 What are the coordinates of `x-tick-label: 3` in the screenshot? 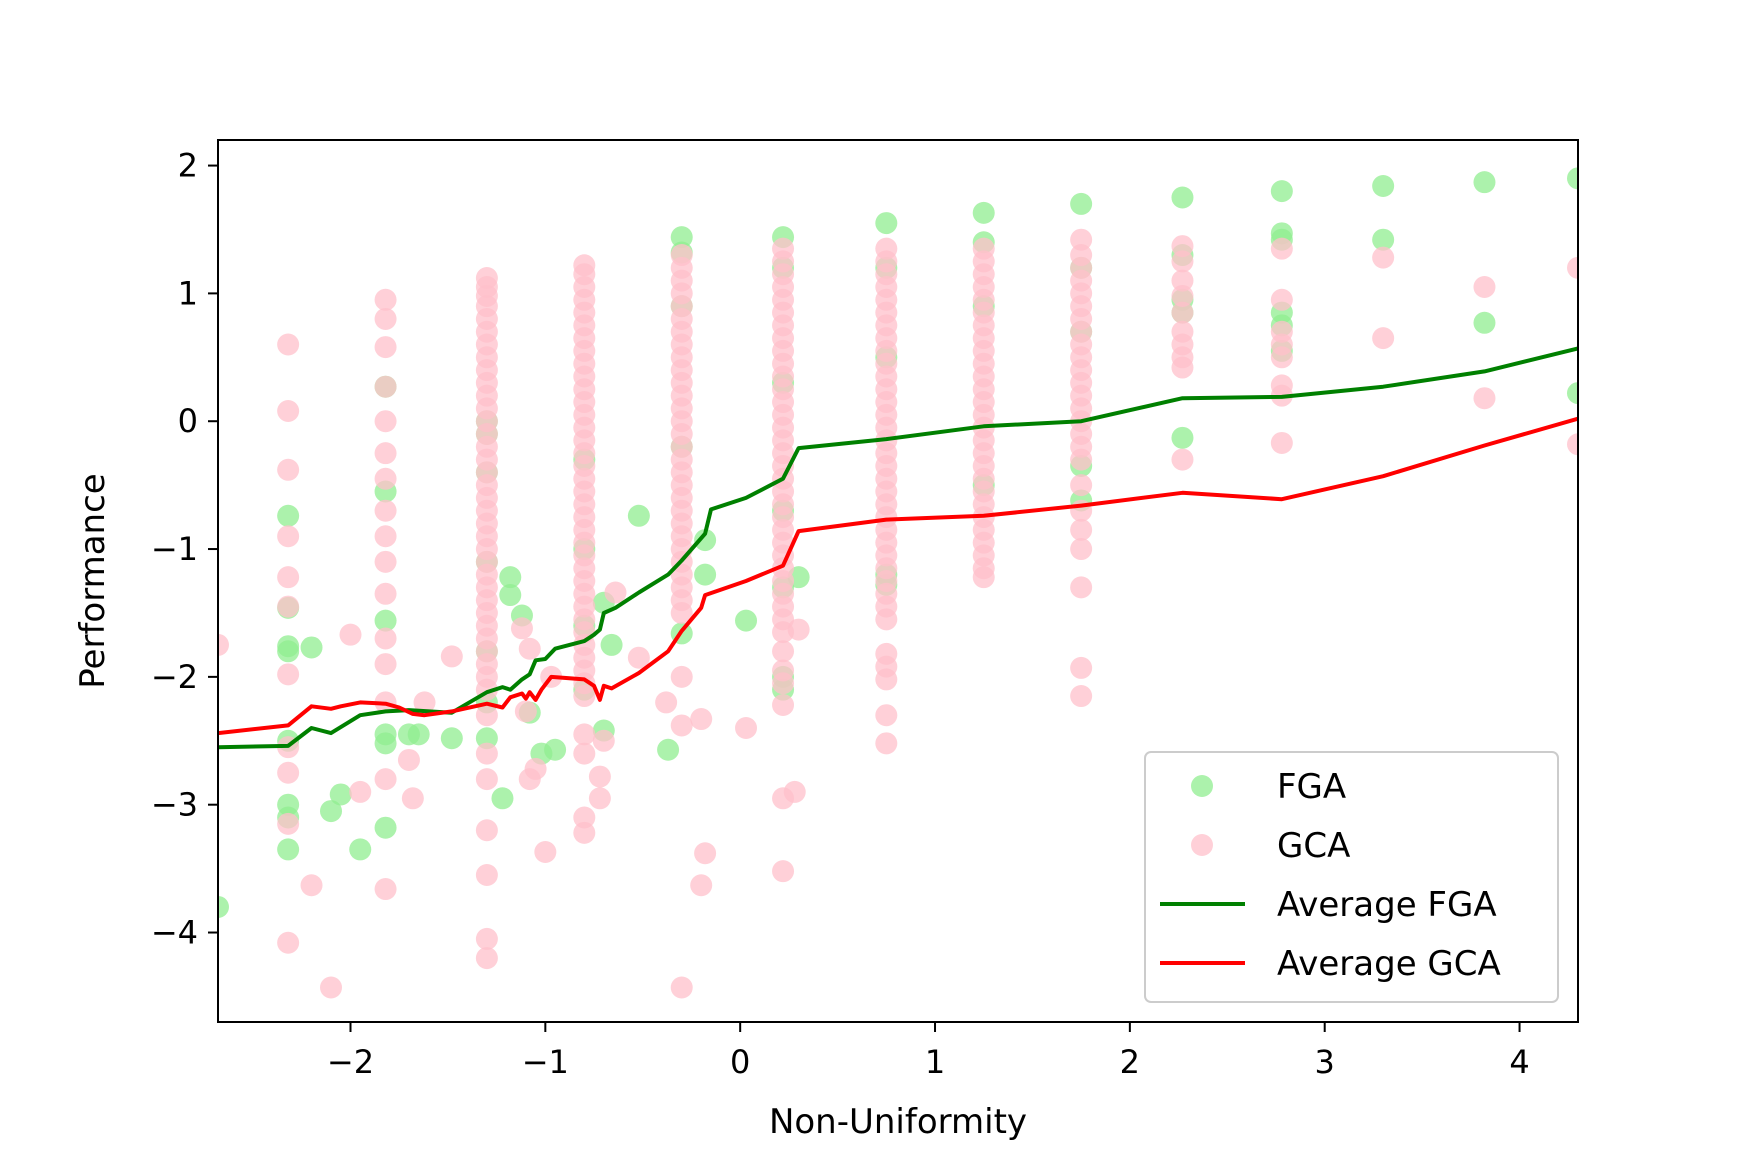 It's located at (1325, 1062).